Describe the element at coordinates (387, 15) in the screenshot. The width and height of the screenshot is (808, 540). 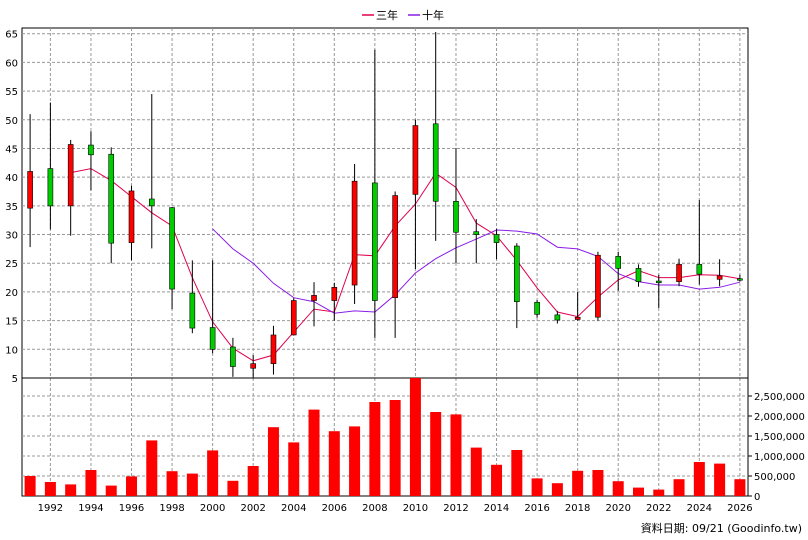
I see `legend-label-three-year: 三年` at that location.